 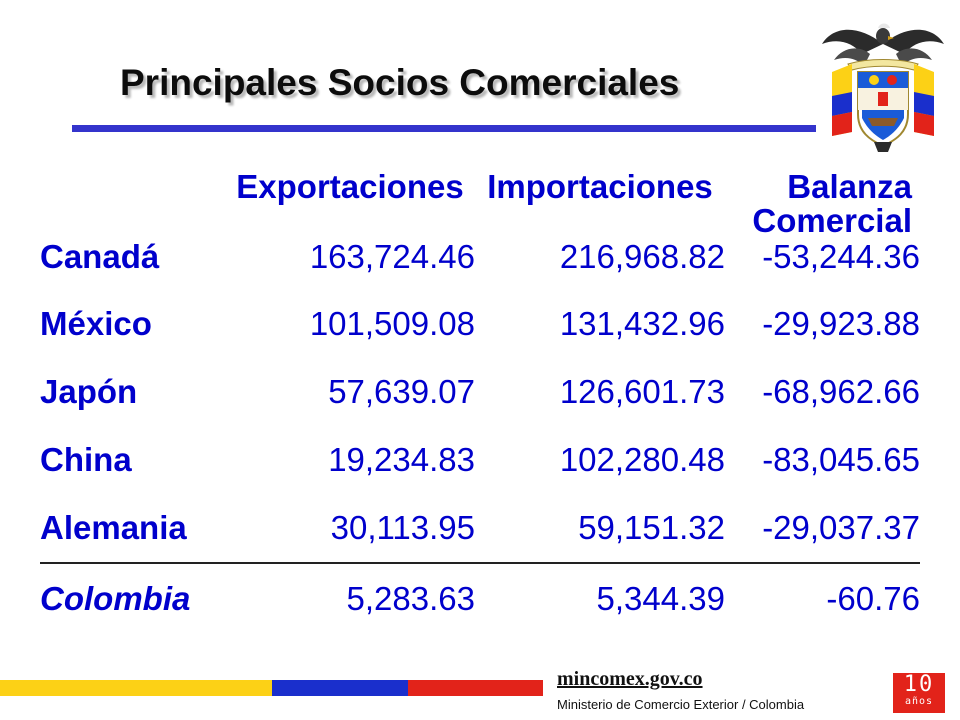 What do you see at coordinates (642, 256) in the screenshot?
I see `importaciones-cell: 216,968.82` at bounding box center [642, 256].